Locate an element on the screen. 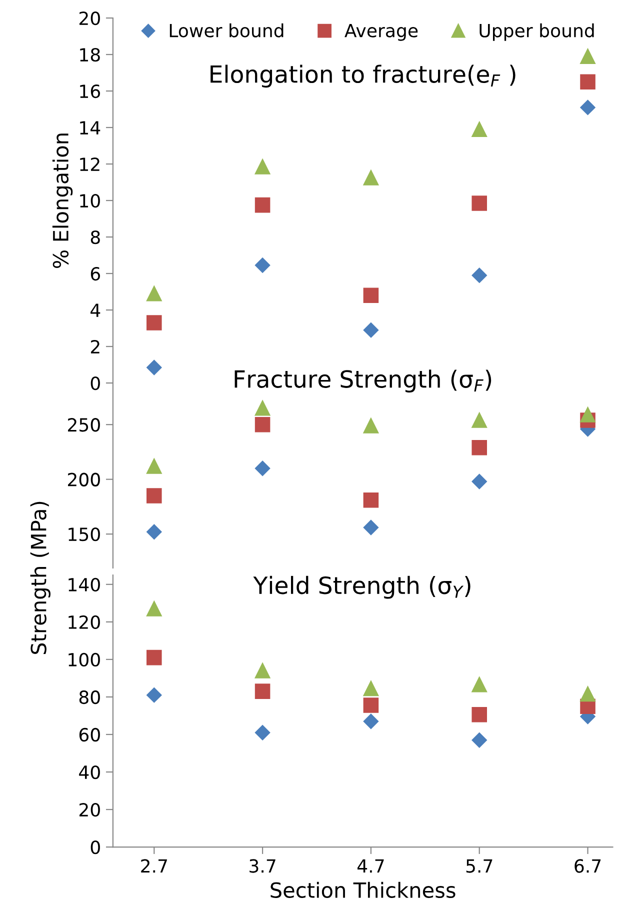 This screenshot has width=631, height=924. legend-label: Upper bound is located at coordinates (537, 32).